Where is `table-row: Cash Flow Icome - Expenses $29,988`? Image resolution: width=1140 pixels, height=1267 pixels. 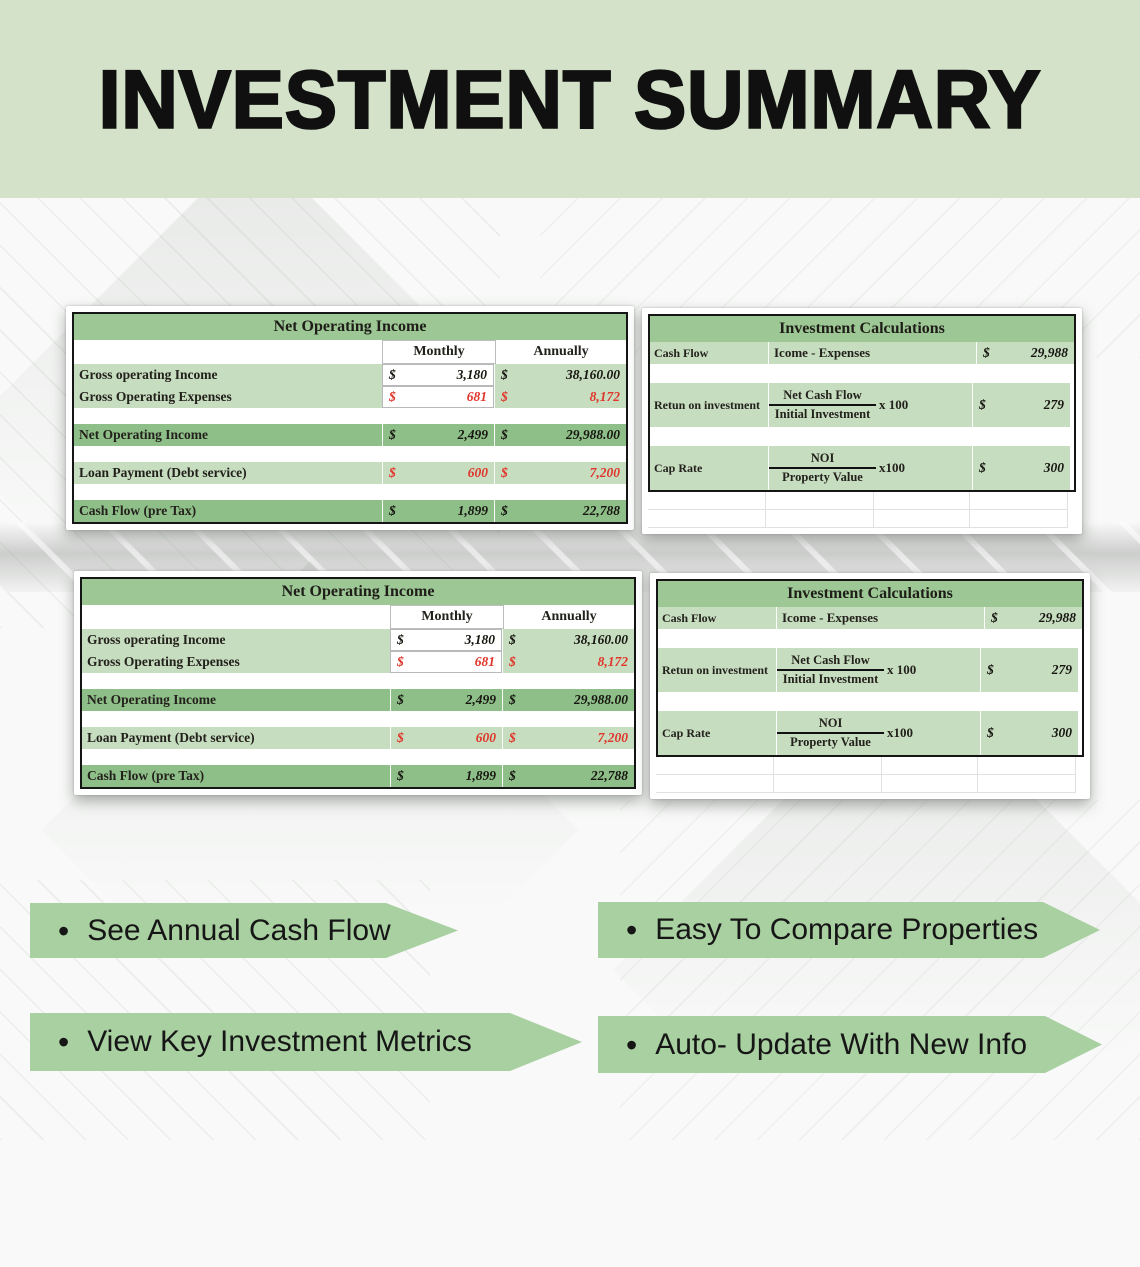
table-row: Cash Flow Icome - Expenses $29,988 is located at coordinates (862, 353).